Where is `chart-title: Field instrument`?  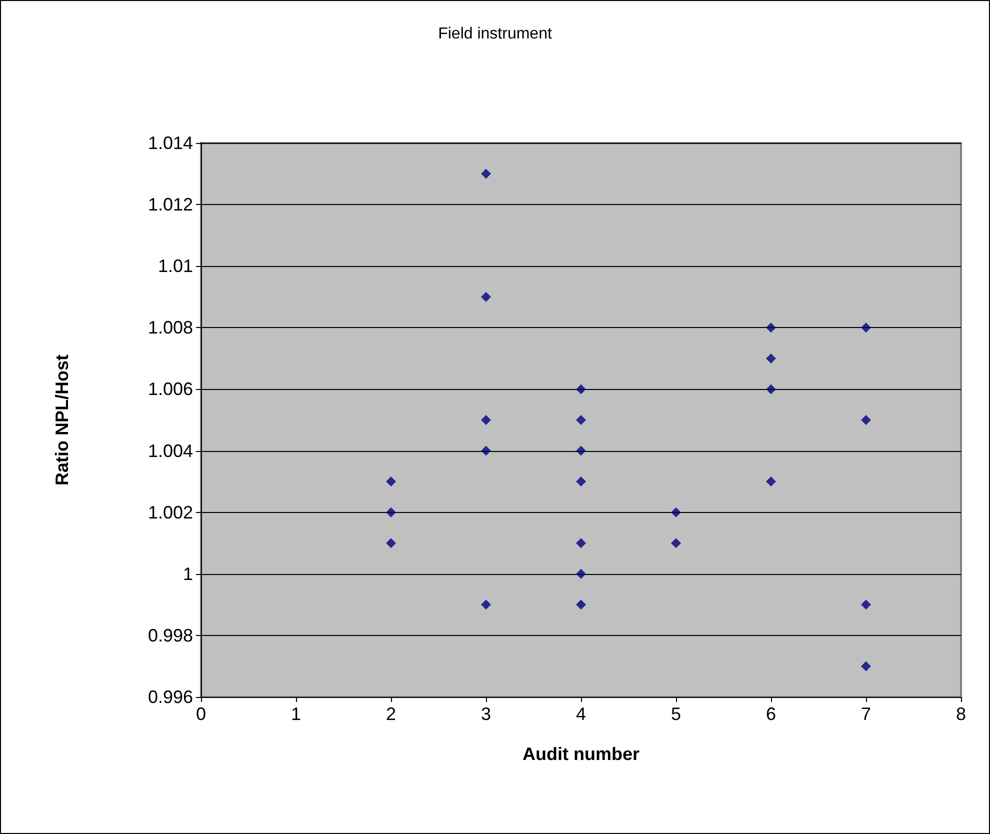 chart-title: Field instrument is located at coordinates (495, 34).